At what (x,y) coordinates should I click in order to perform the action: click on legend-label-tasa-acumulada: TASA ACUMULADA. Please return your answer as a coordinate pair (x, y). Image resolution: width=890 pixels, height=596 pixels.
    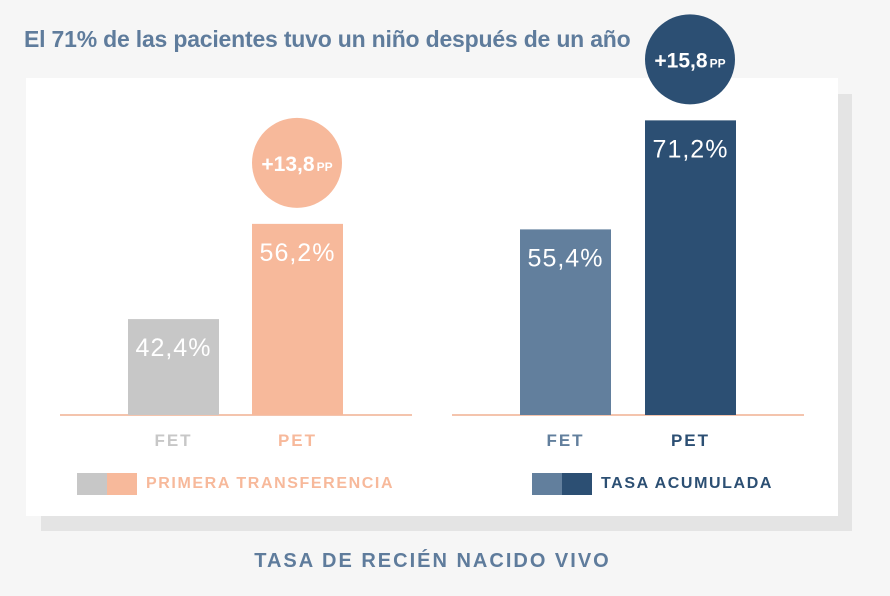
    Looking at the image, I should click on (687, 483).